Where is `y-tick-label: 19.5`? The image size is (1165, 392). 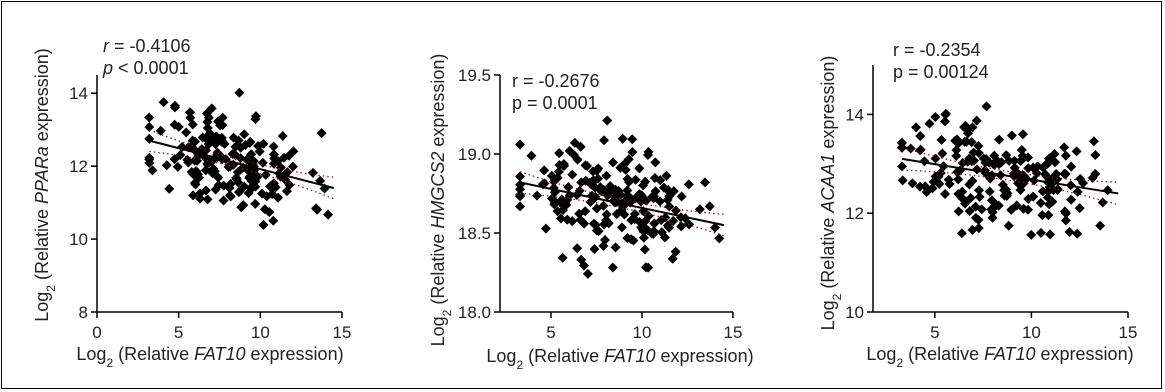
y-tick-label: 19.5 is located at coordinates (474, 75).